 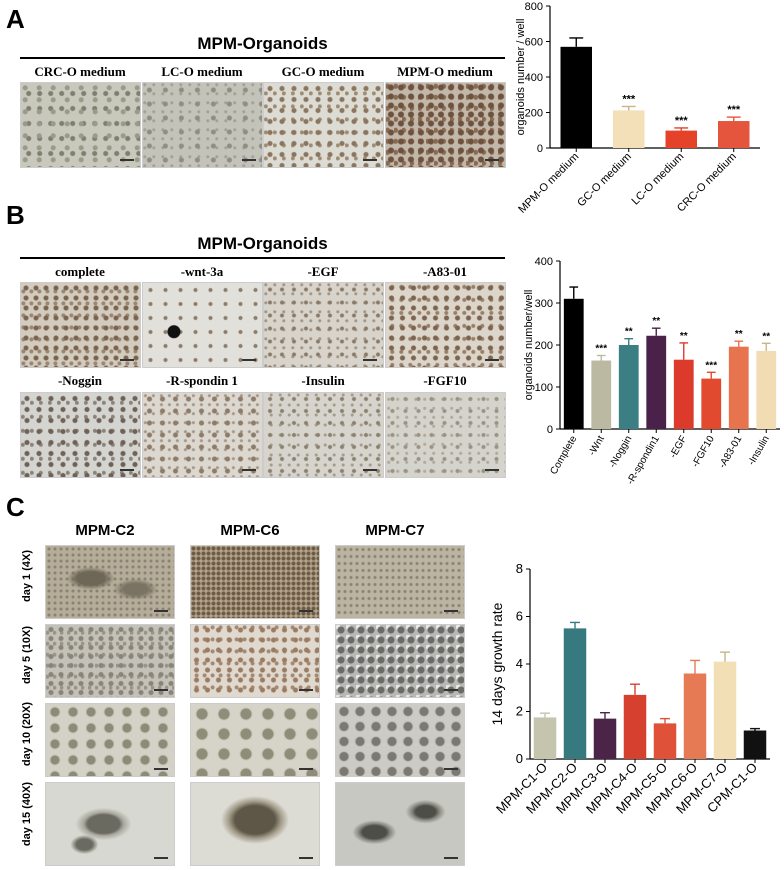 I want to click on panel-a-label: A, so click(x=15, y=19).